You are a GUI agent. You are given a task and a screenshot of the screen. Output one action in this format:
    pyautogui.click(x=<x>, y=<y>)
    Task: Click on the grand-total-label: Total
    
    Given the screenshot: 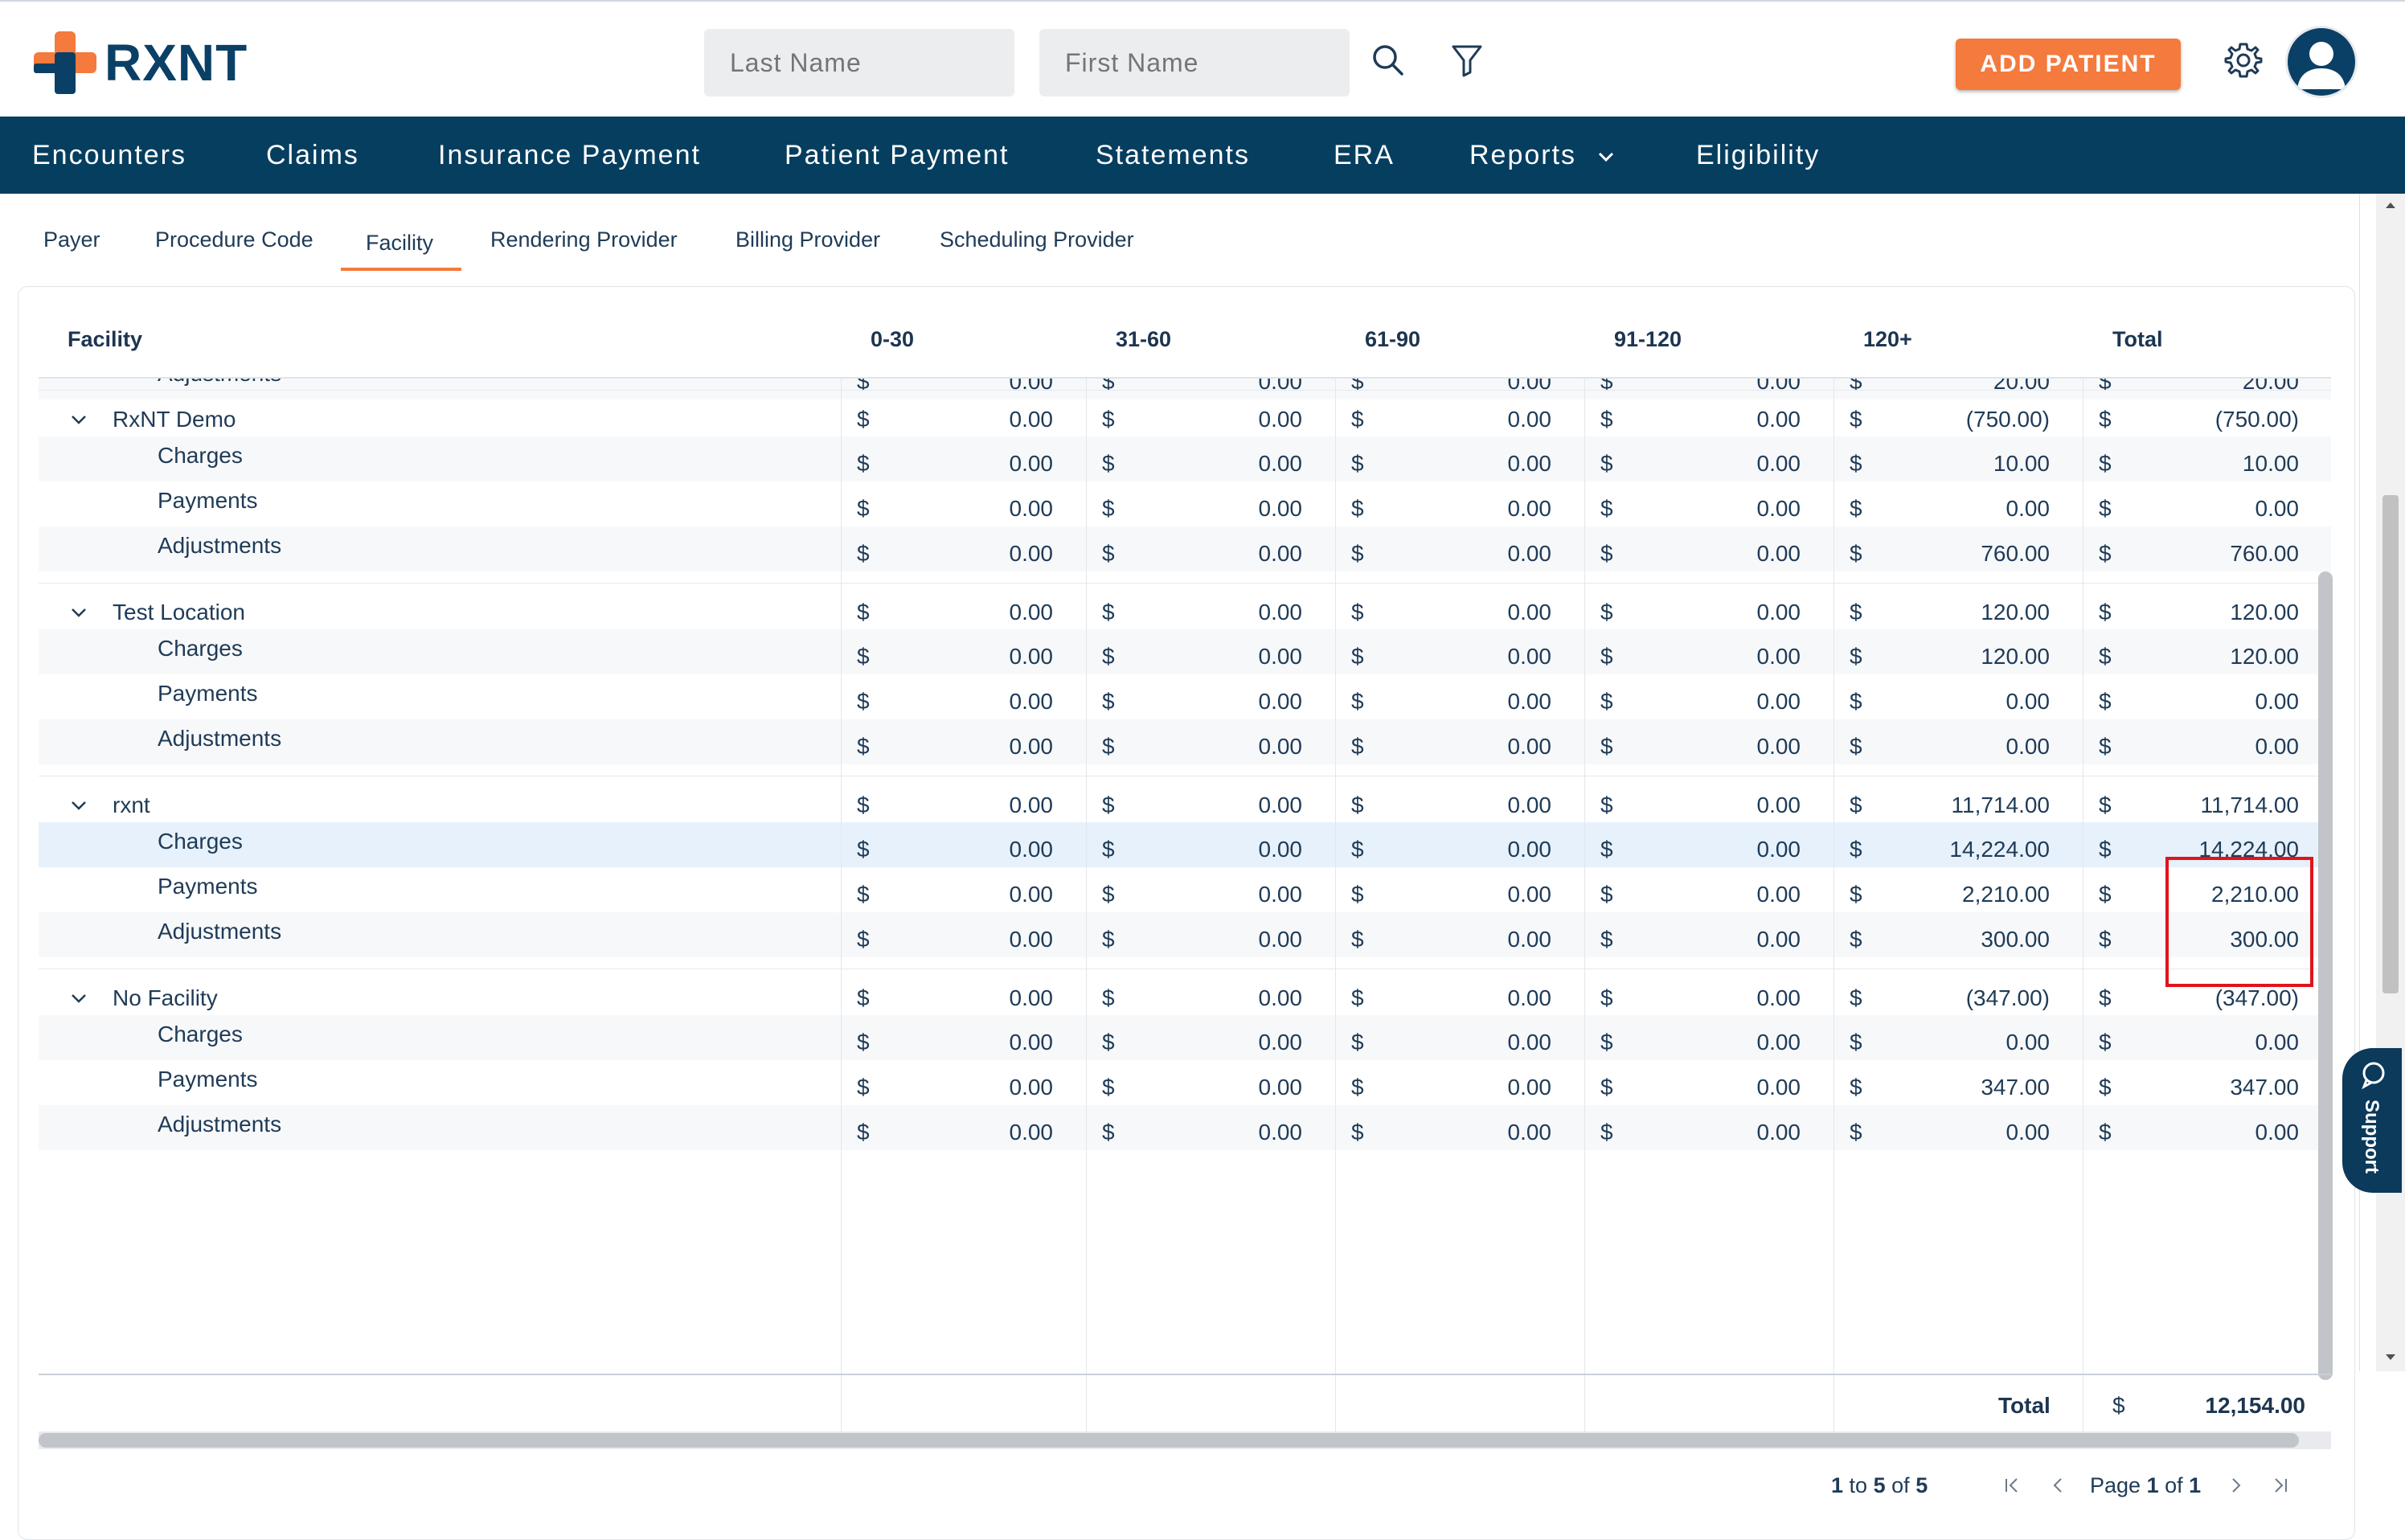 What is the action you would take?
    pyautogui.click(x=2024, y=1406)
    